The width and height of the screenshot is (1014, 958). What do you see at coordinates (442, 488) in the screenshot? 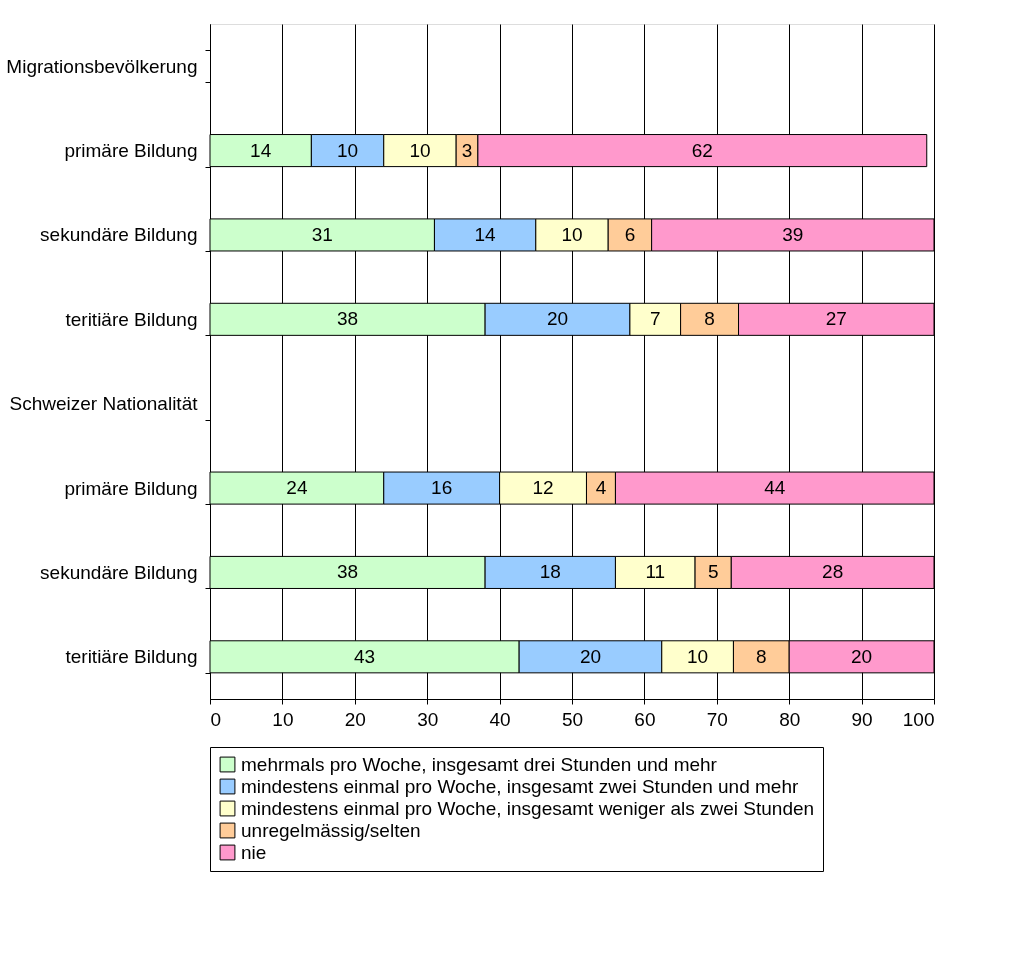
I see `data-label: 16` at bounding box center [442, 488].